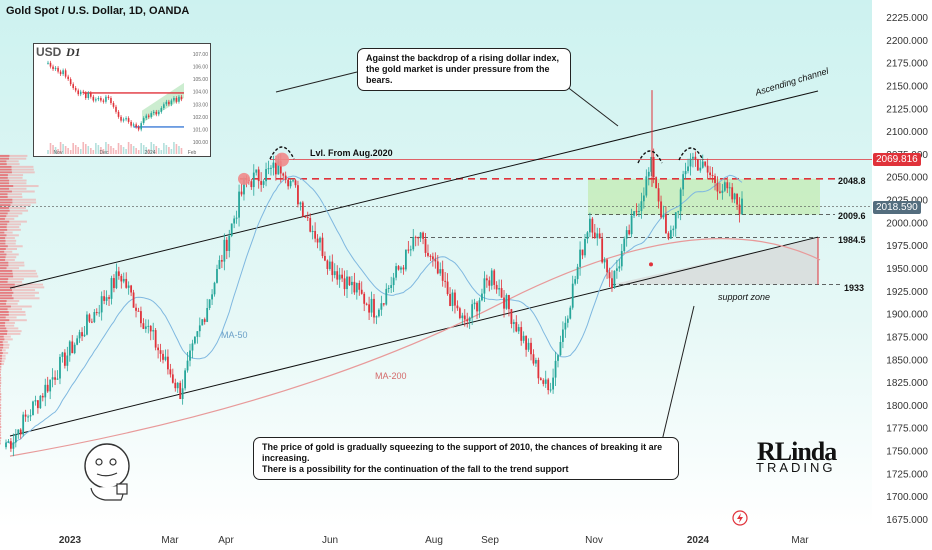 The image size is (932, 550). I want to click on y-tick-label: 1675.000, so click(907, 520).